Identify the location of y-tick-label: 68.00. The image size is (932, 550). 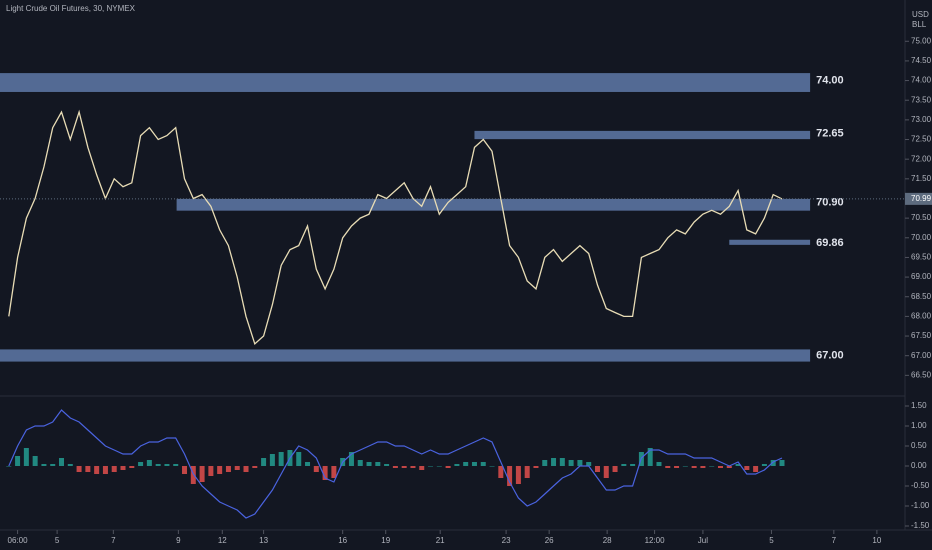
(921, 316).